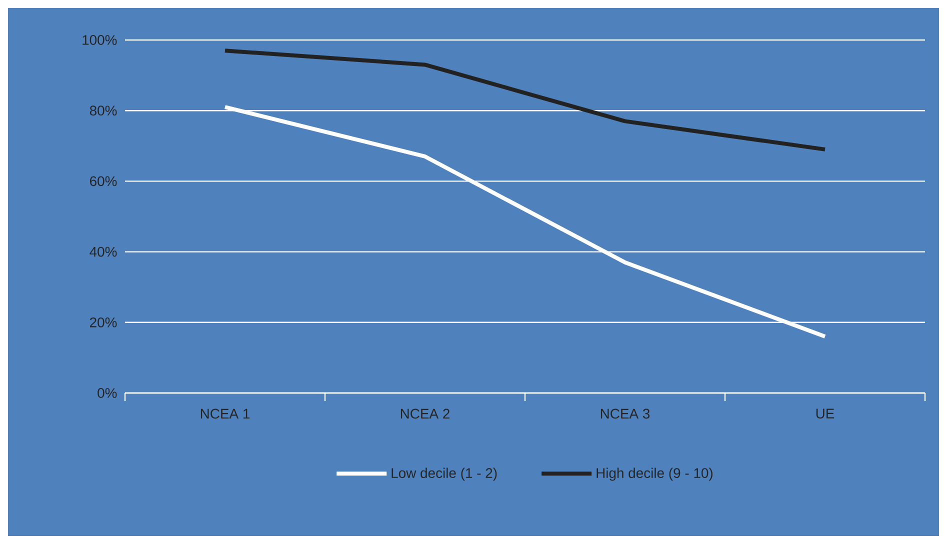 The image size is (947, 544). I want to click on line-series, so click(525, 100).